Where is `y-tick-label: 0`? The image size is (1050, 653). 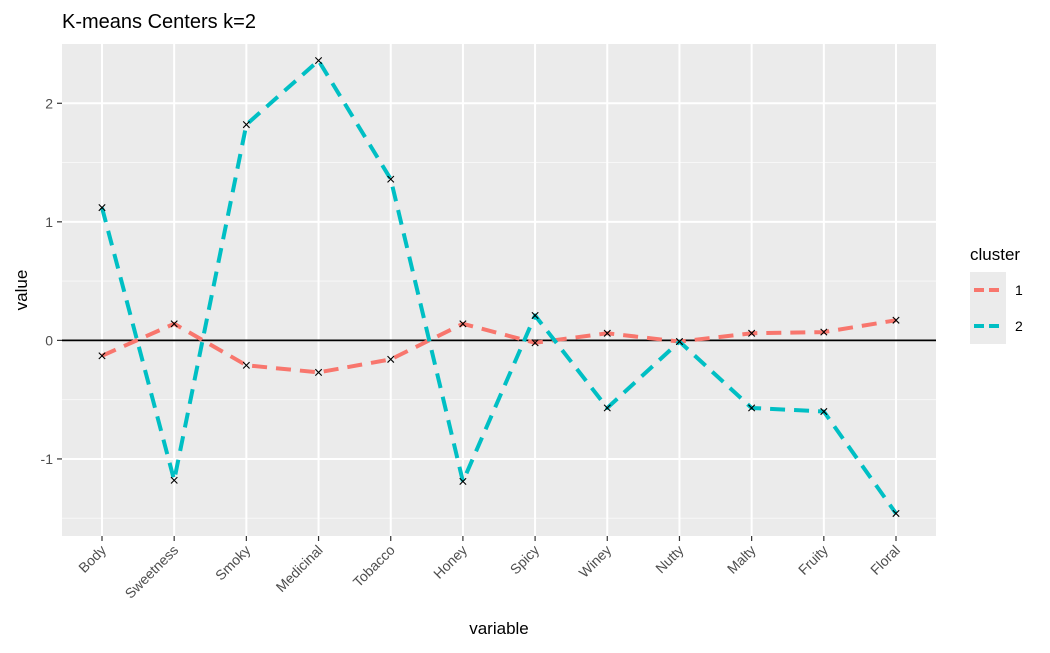 y-tick-label: 0 is located at coordinates (49, 340).